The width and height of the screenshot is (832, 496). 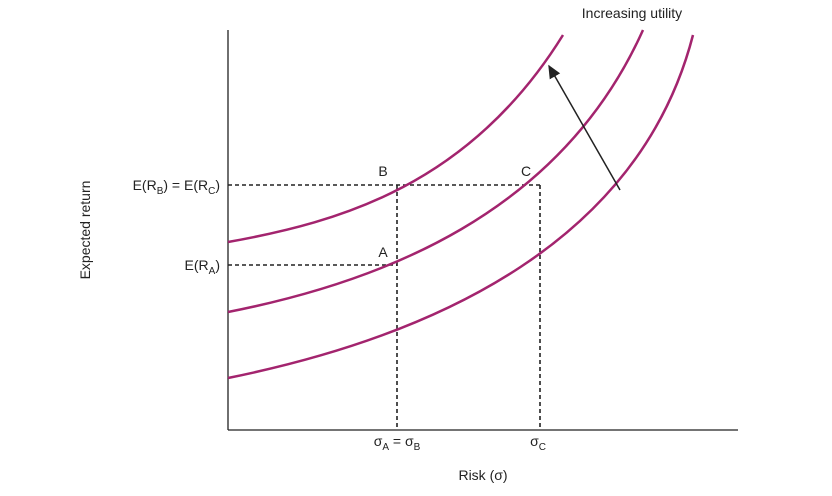 I want to click on point-label: C, so click(x=526, y=171).